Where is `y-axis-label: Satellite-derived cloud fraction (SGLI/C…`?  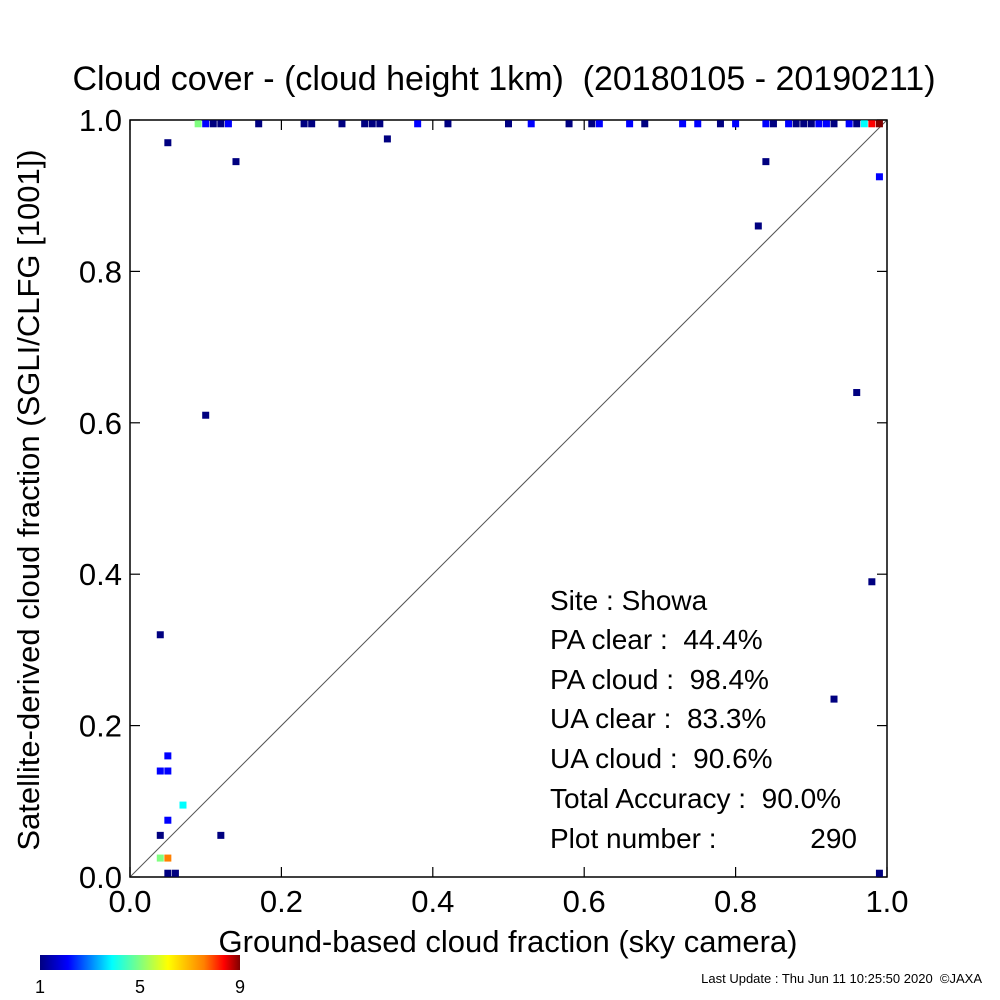
y-axis-label: Satellite-derived cloud fraction (SGLI/C… is located at coordinates (28, 499).